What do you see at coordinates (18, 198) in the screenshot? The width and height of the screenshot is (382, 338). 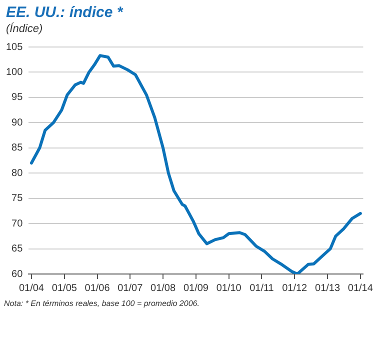 I see `y-tick-label: 75` at bounding box center [18, 198].